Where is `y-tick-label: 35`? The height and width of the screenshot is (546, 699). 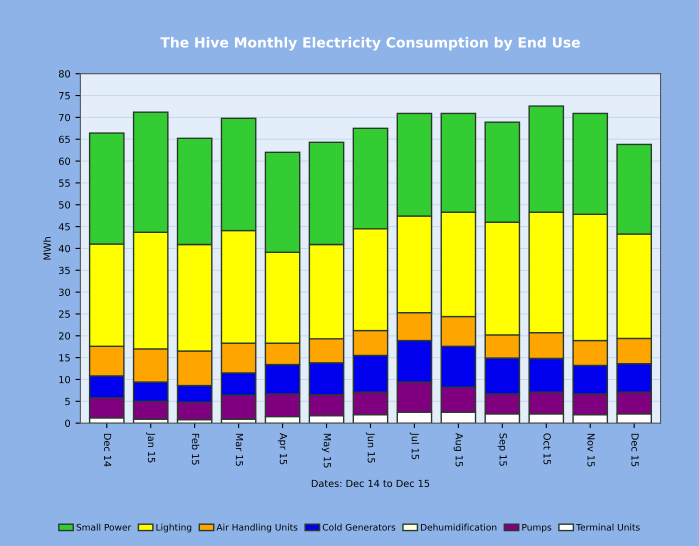
y-tick-label: 35 is located at coordinates (64, 270).